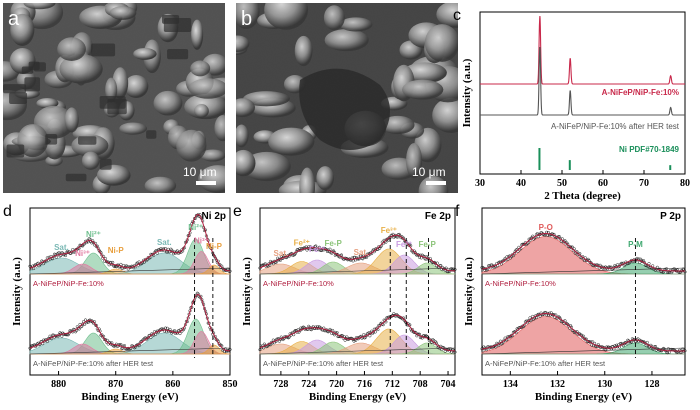  I want to click on x-tick-label: 708, so click(420, 384).